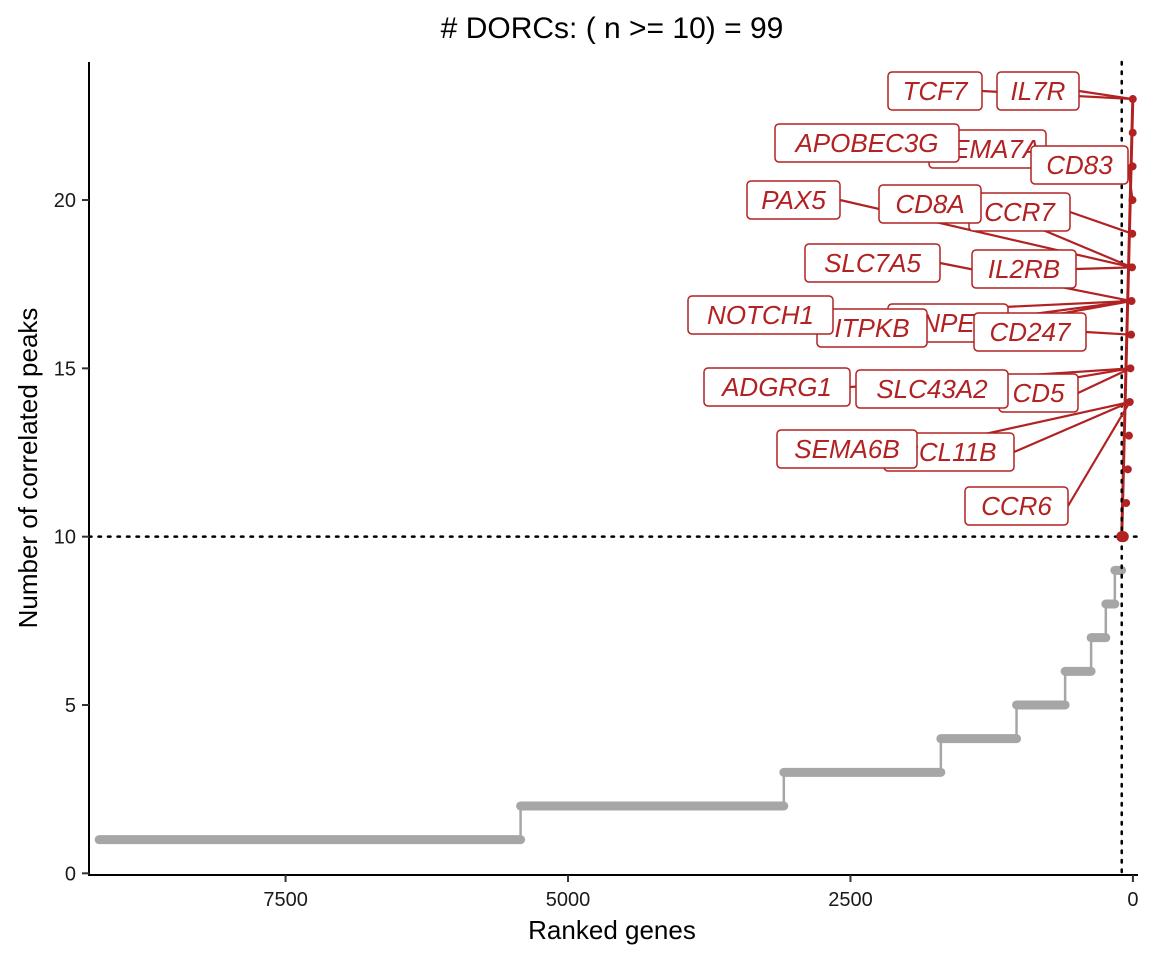 The width and height of the screenshot is (1152, 960). I want to click on dorc-line, so click(1127, 317).